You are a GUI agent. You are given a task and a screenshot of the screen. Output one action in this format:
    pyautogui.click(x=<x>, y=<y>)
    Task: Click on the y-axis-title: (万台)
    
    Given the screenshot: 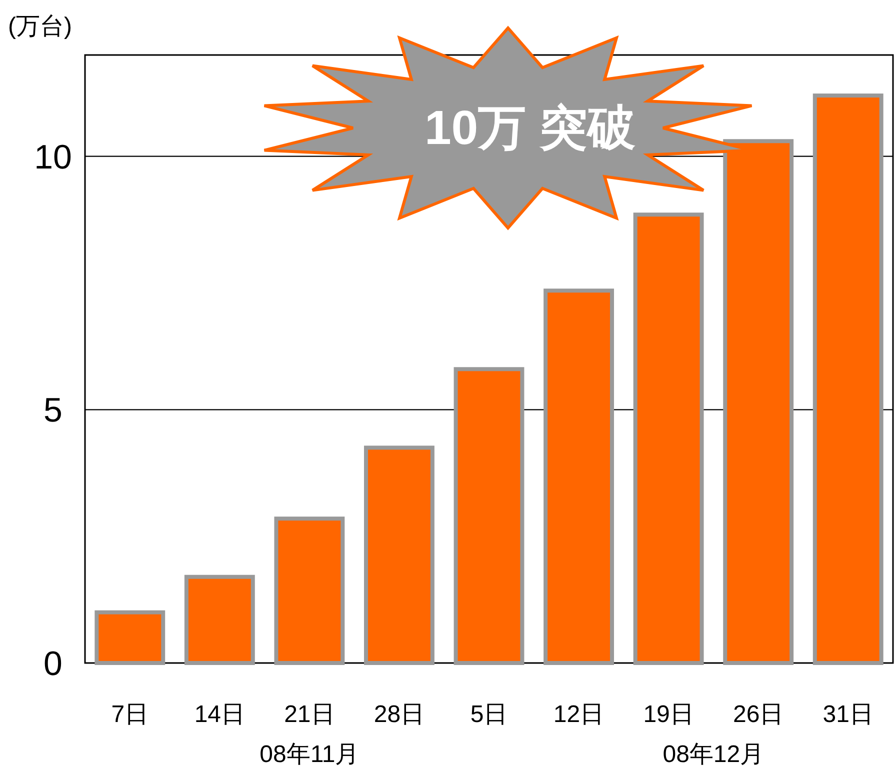 What is the action you would take?
    pyautogui.click(x=40, y=26)
    